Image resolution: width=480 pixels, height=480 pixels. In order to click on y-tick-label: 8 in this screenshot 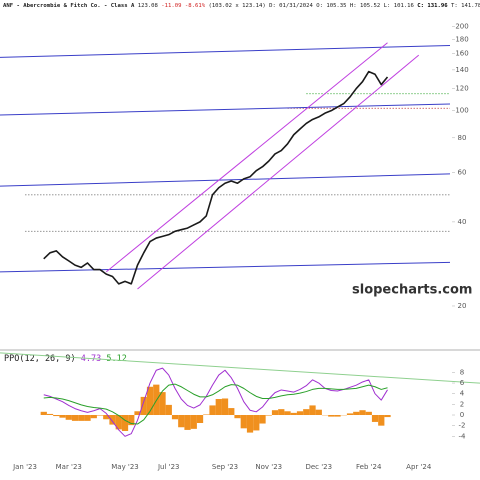, I will do `click(462, 372)`.